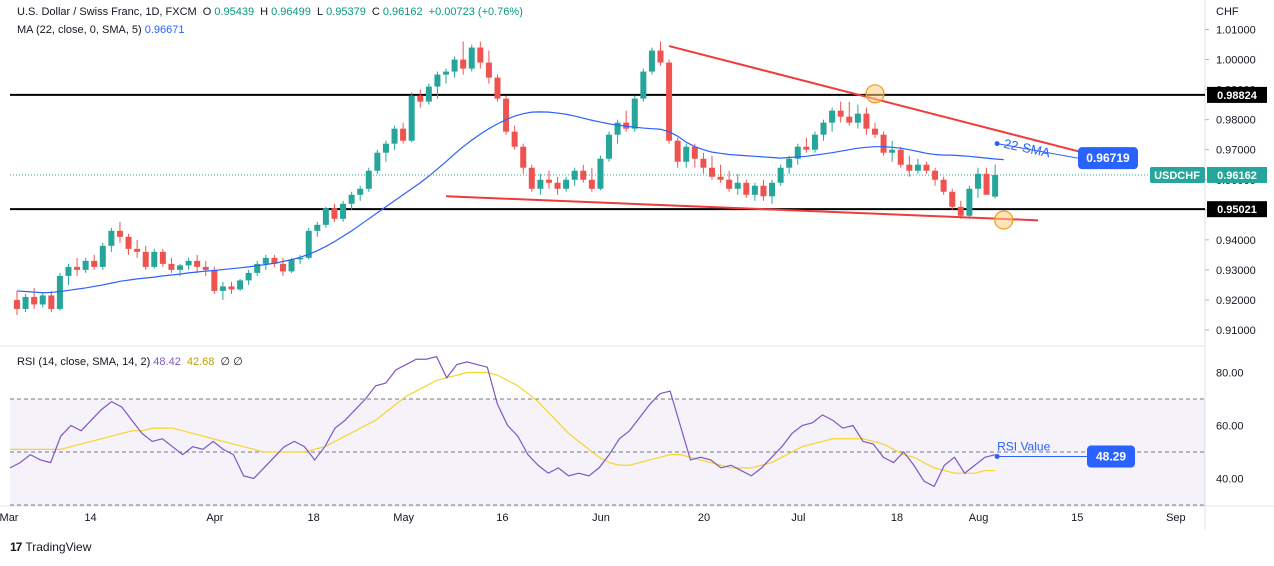 The height and width of the screenshot is (566, 1274). I want to click on ma-legend-value: 0.96671, so click(164, 30).